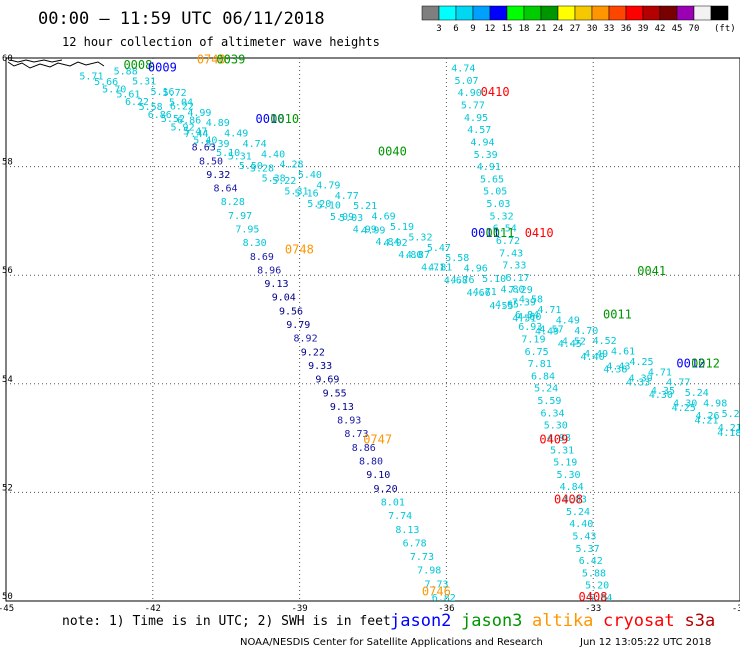 Image resolution: width=740 pixels, height=650 pixels. I want to click on swh-value-label: 6.22, so click(137, 102).